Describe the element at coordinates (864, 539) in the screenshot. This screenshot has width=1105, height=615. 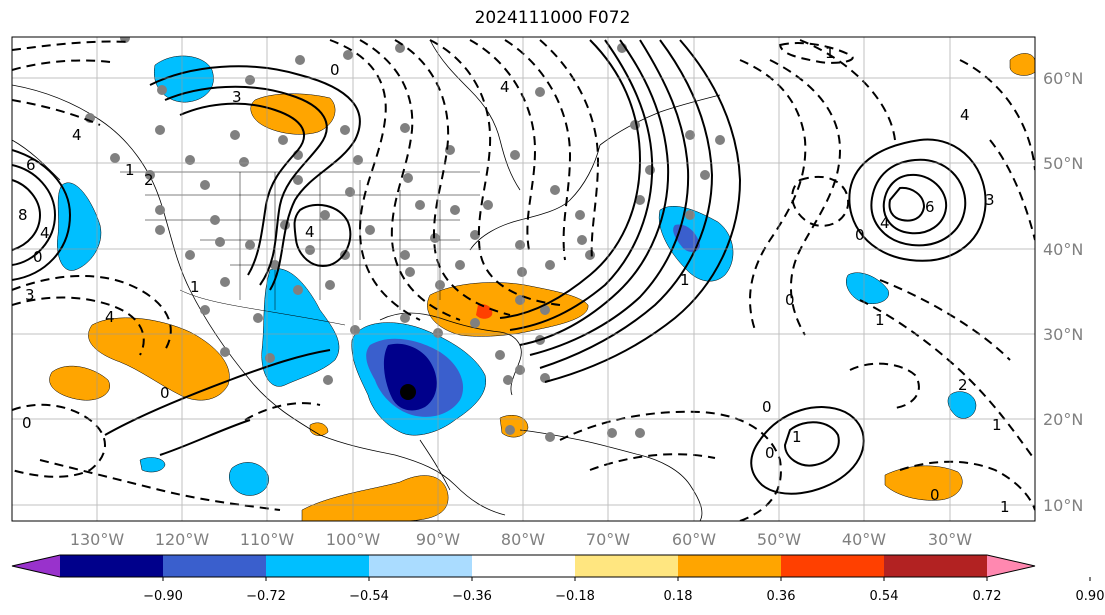
I see `lon-label: 40°W` at that location.